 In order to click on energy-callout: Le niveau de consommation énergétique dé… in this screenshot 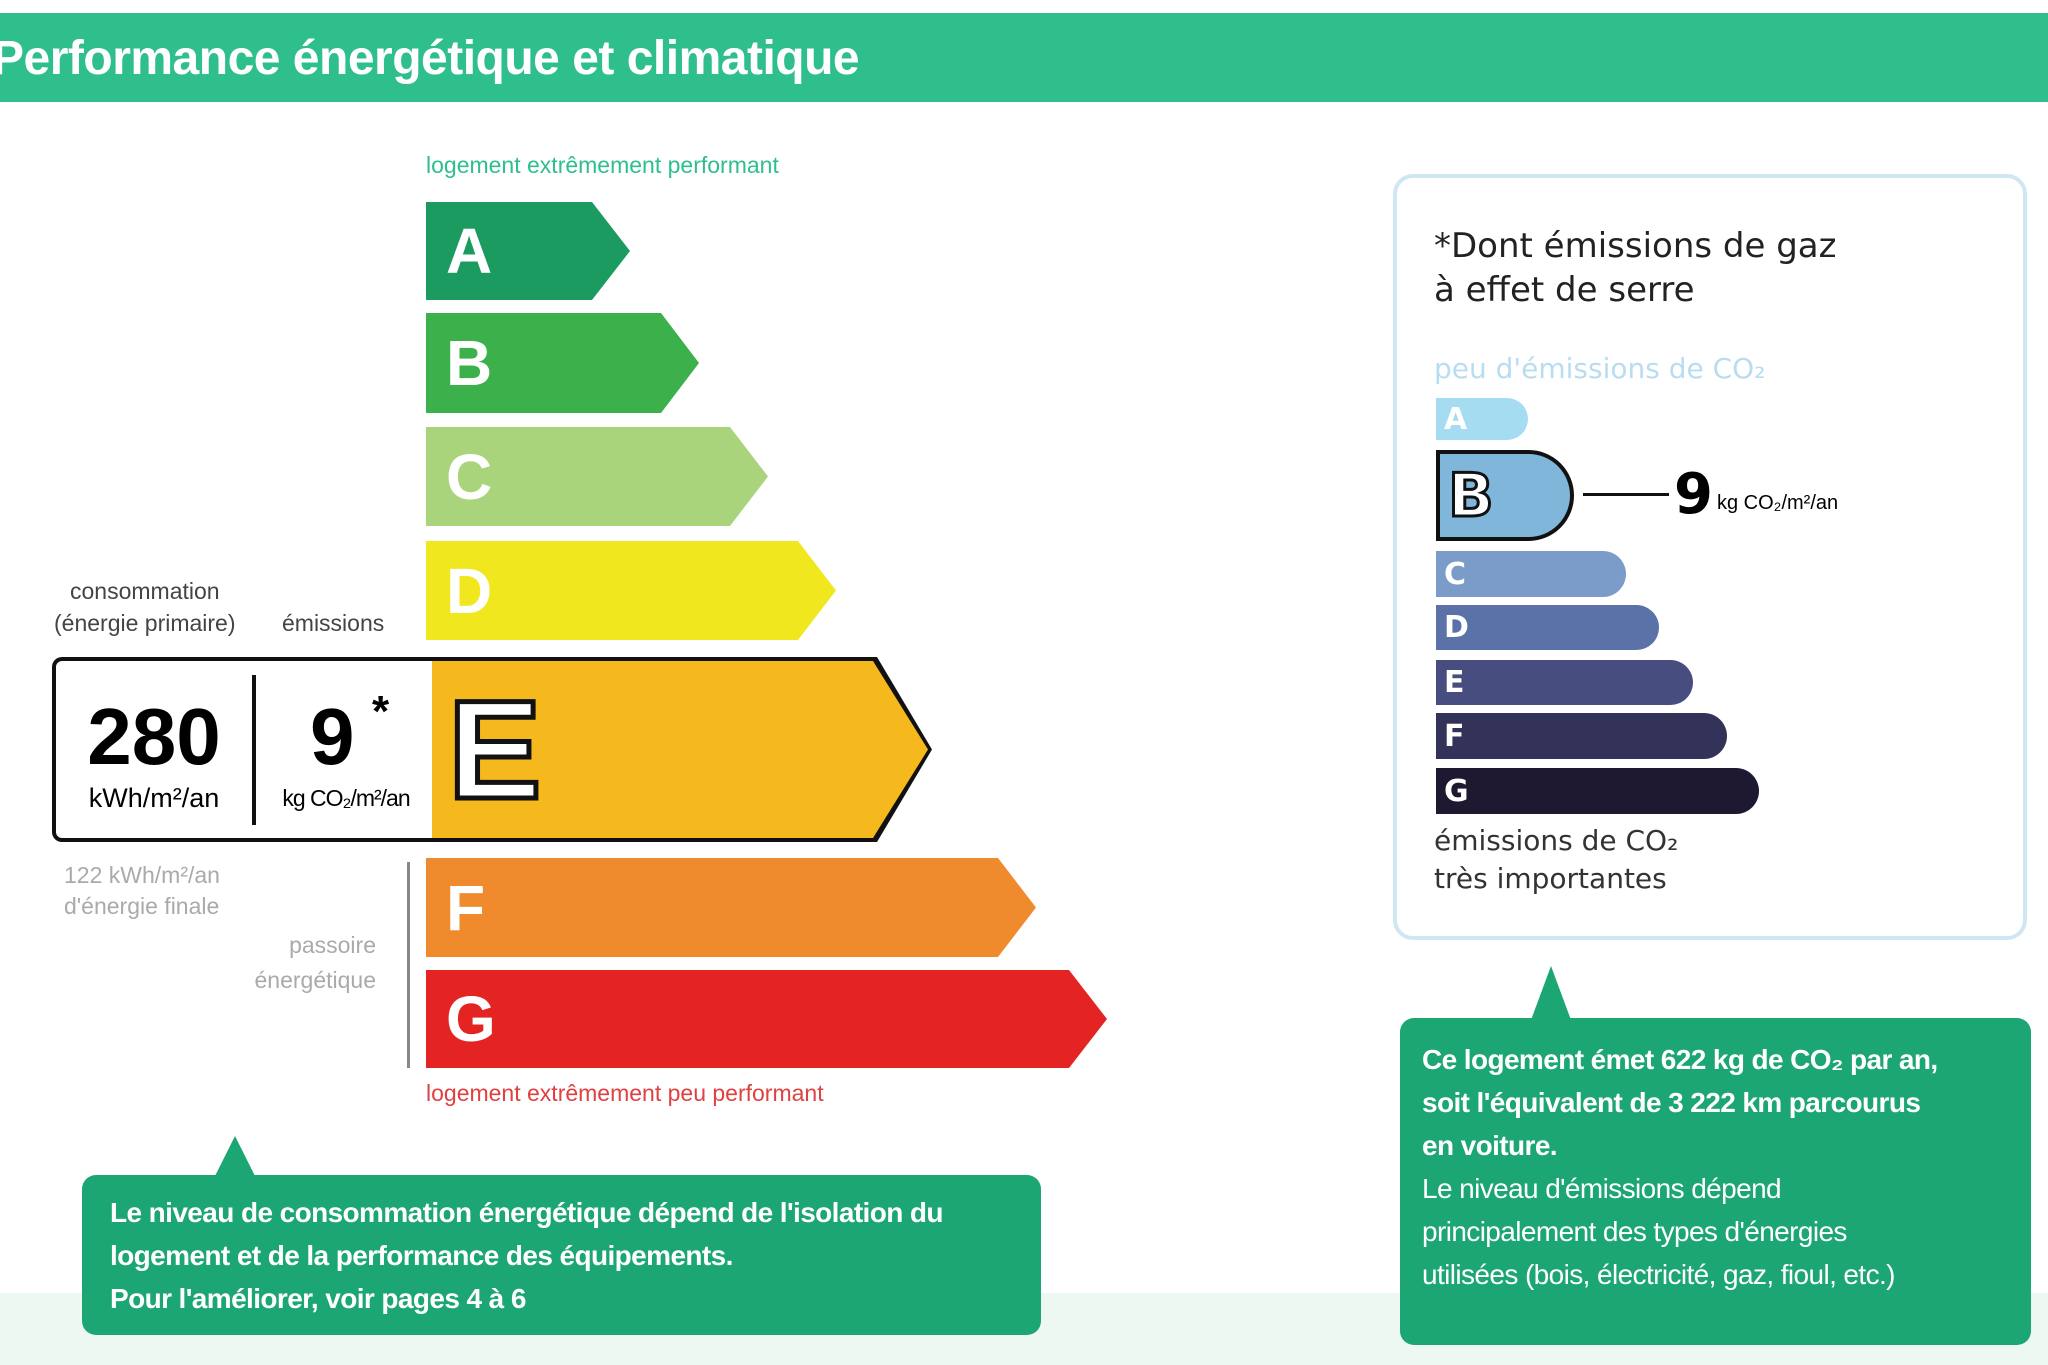, I will do `click(561, 1255)`.